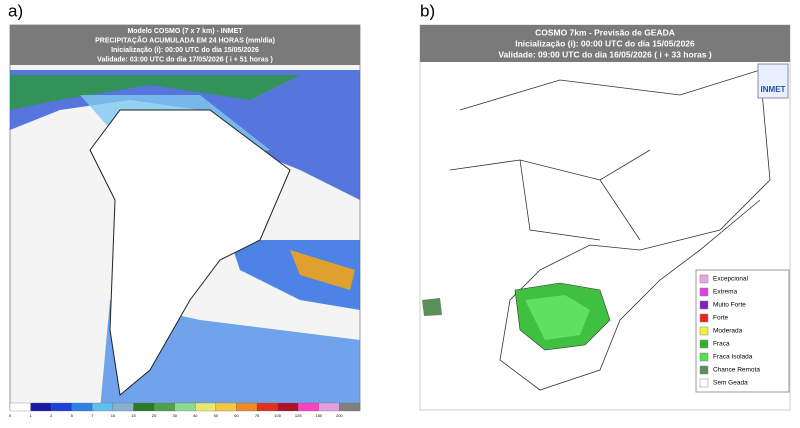 The image size is (800, 428). Describe the element at coordinates (605, 32) in the screenshot. I see `header-line: COSMO 7km - Previsão de GEADA` at that location.